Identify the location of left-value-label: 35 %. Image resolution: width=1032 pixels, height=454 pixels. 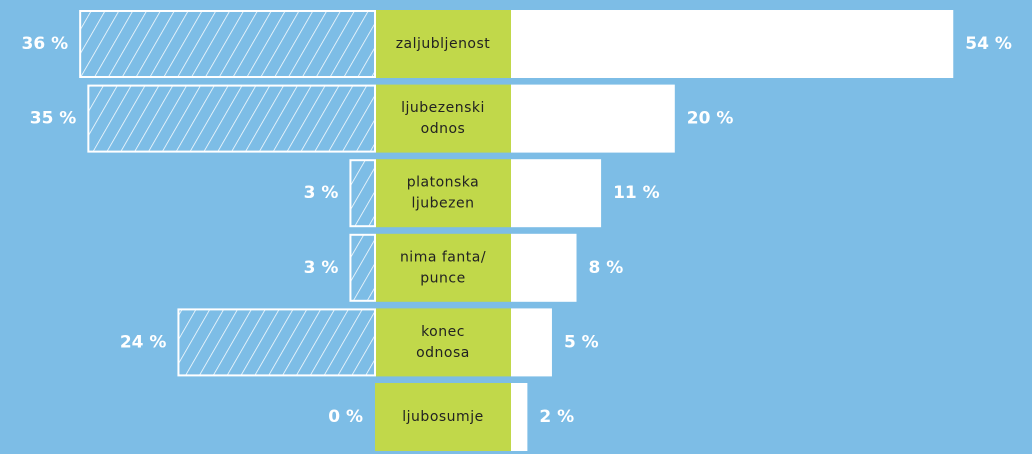
(53, 119).